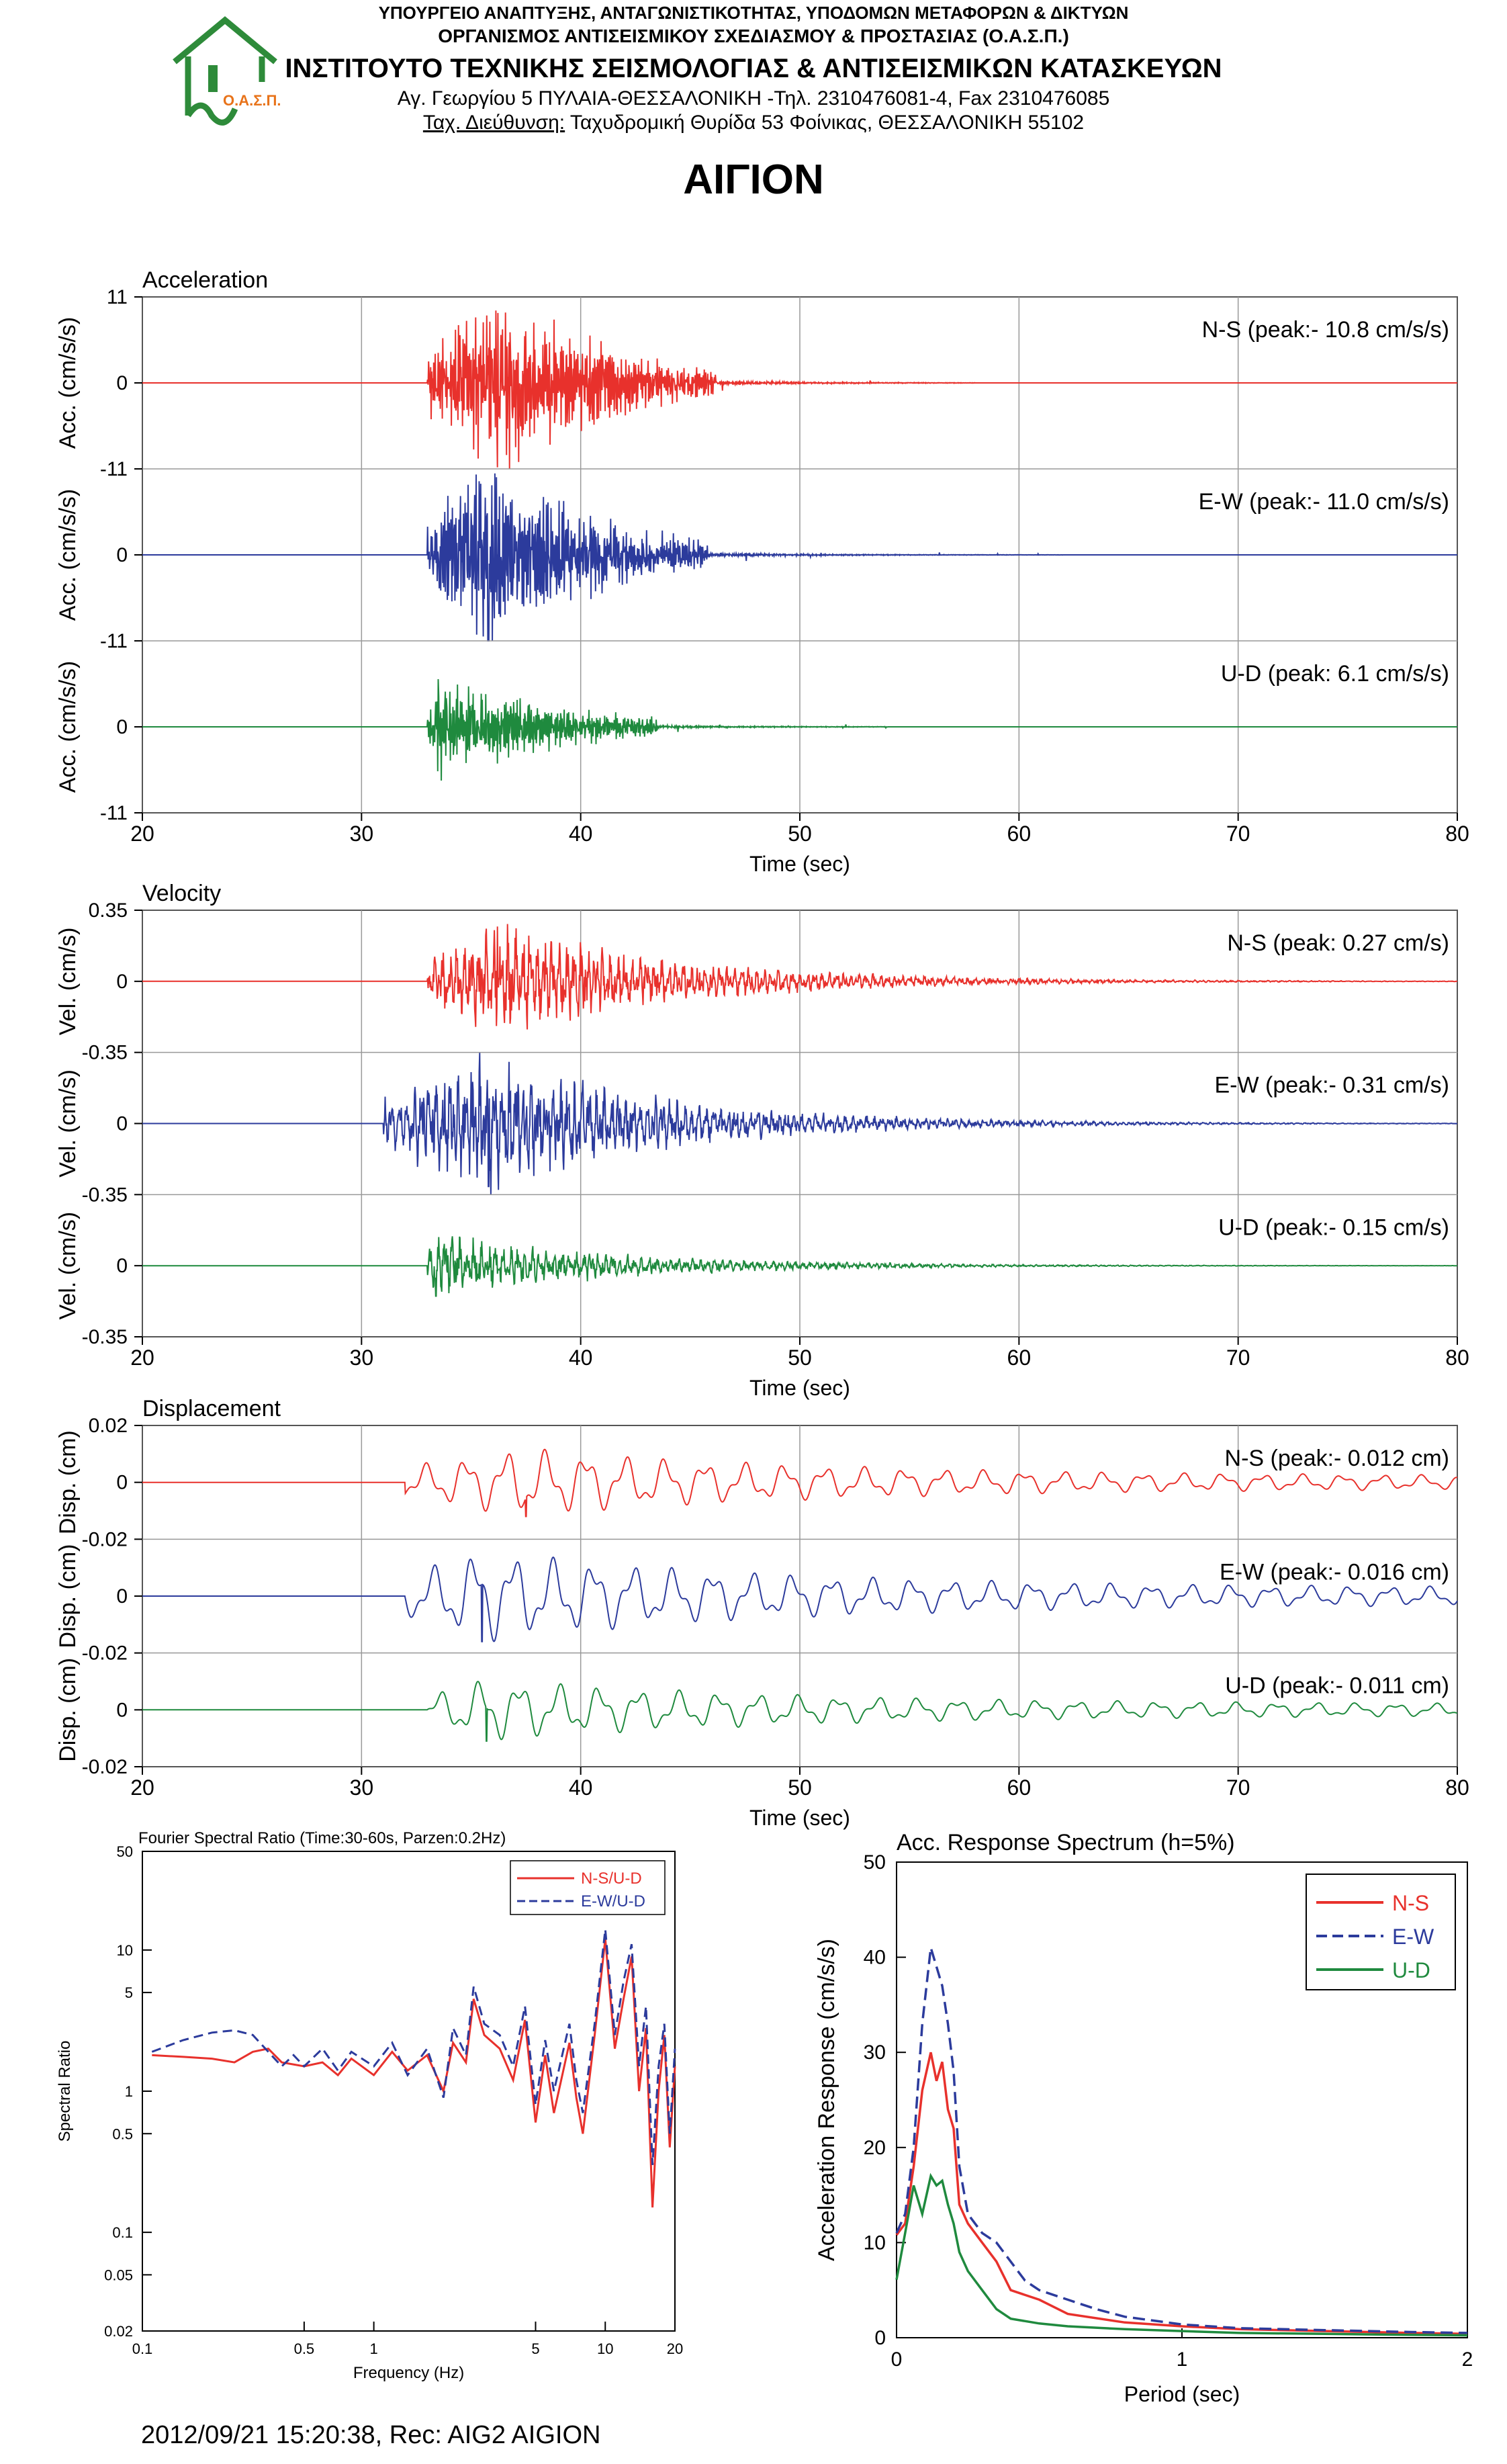 The width and height of the screenshot is (1507, 2464). I want to click on oasp-logo: Ο.Α.Σ.Π., so click(231, 73).